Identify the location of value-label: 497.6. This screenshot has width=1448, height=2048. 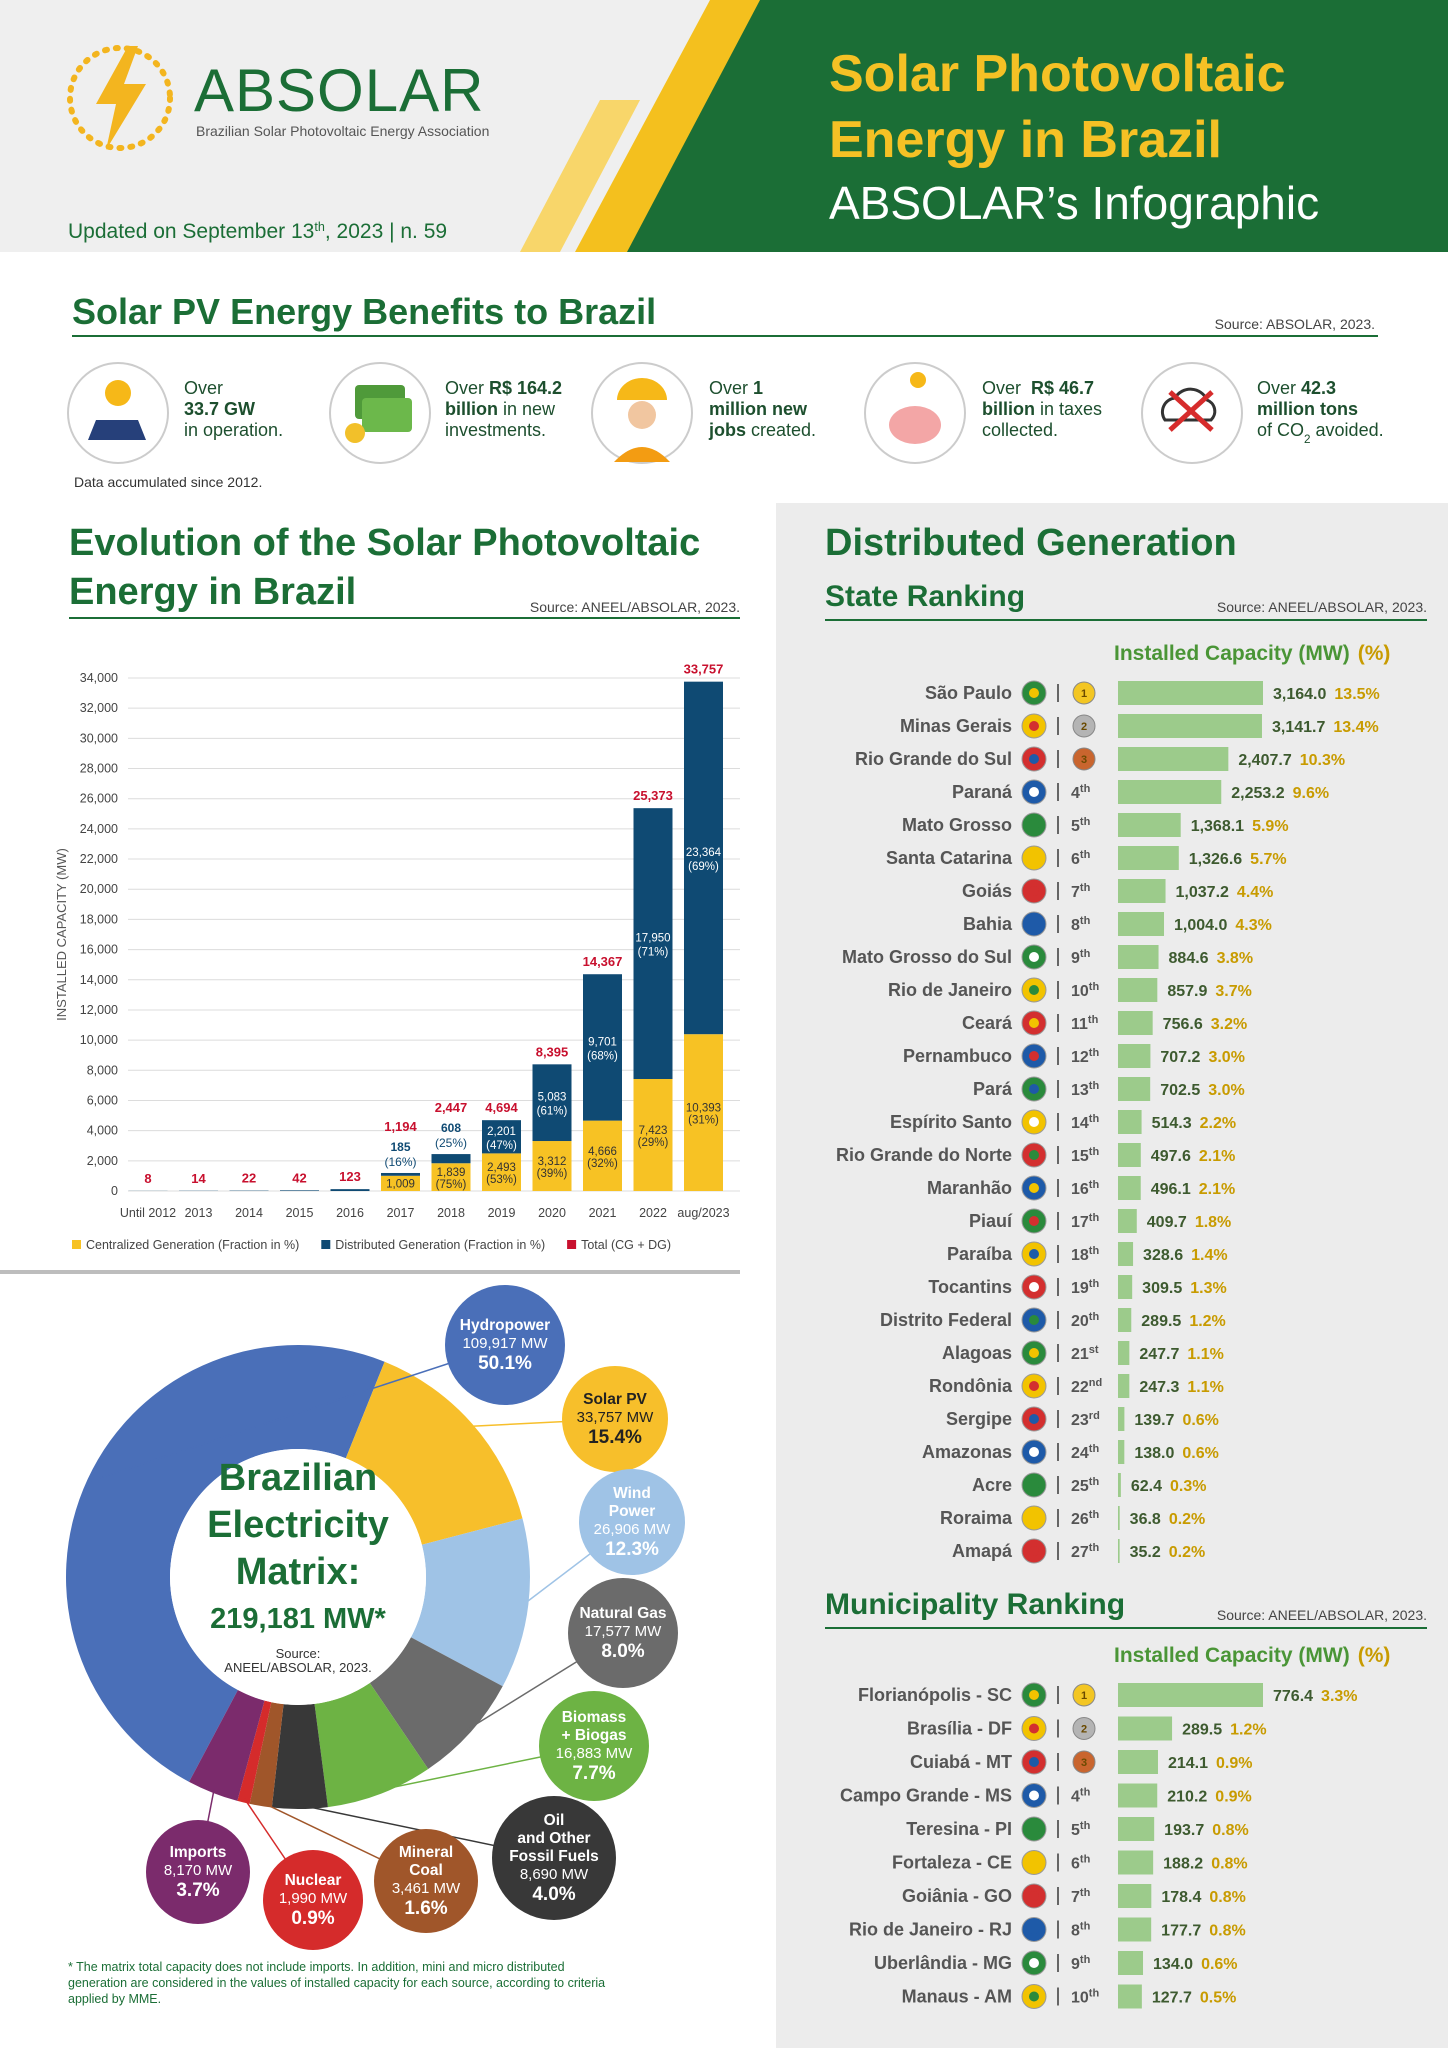
(1171, 1156).